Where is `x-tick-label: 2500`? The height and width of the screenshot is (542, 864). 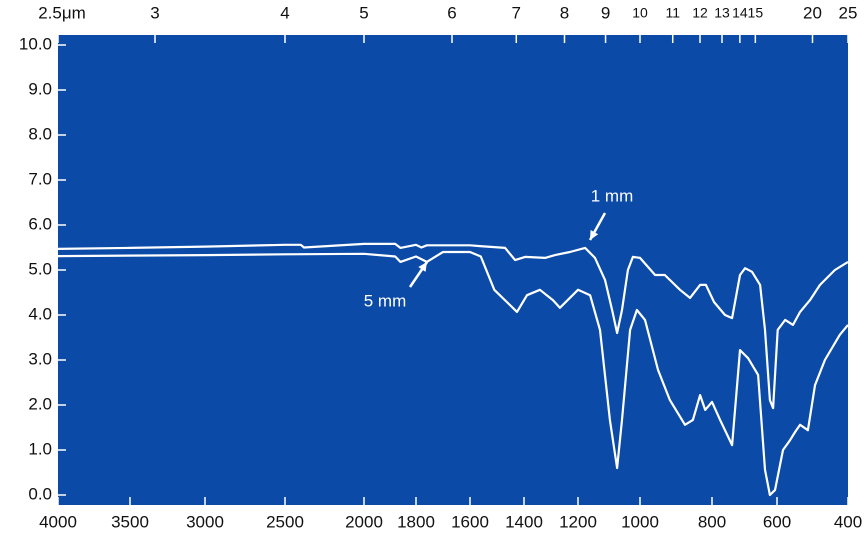 x-tick-label: 2500 is located at coordinates (285, 521).